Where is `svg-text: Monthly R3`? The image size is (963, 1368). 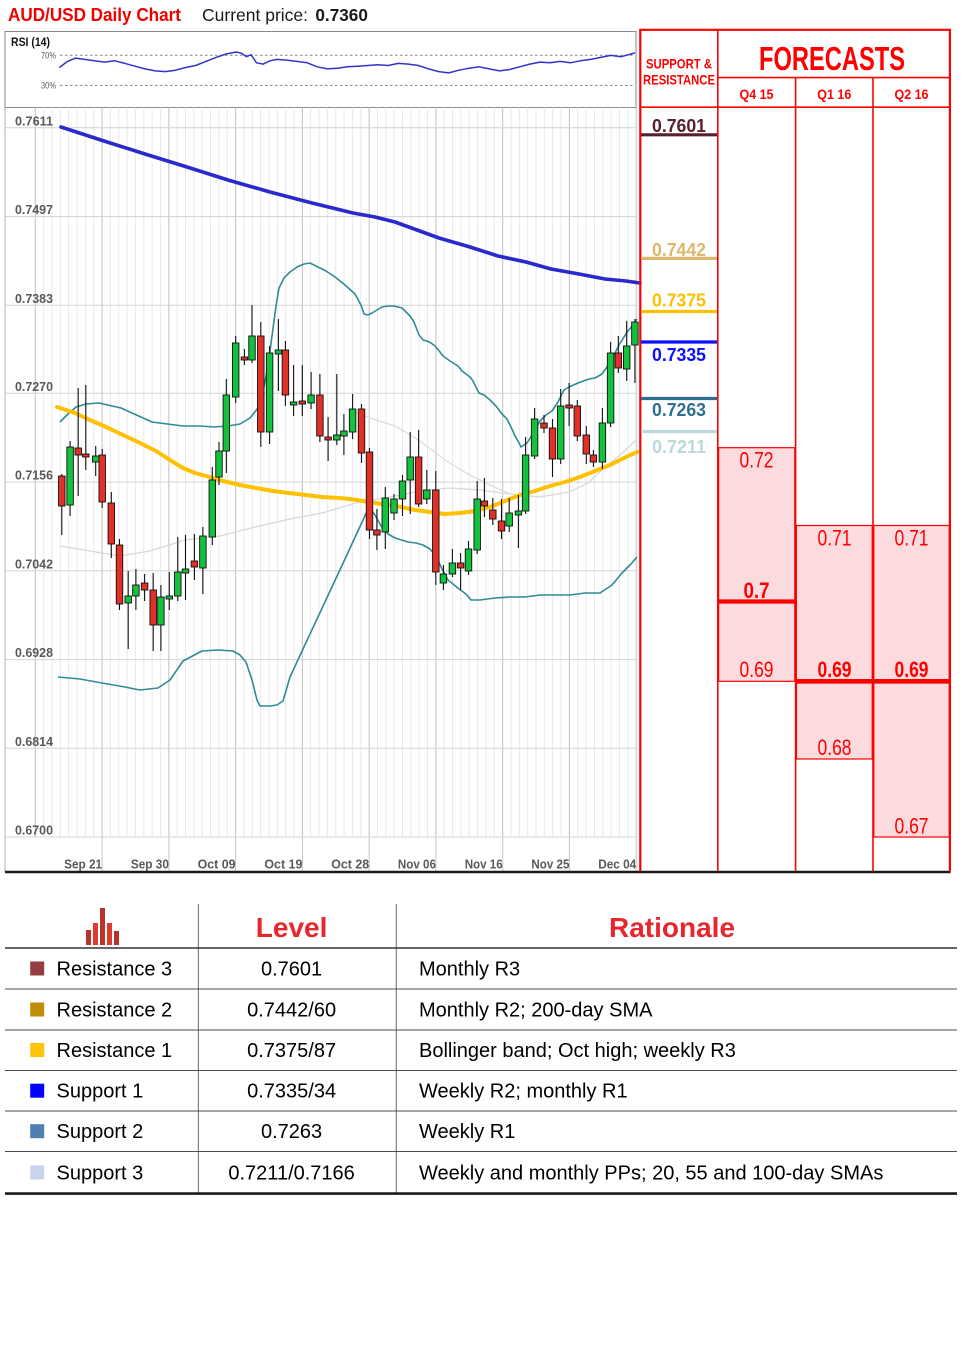
svg-text: Monthly R3 is located at coordinates (469, 970).